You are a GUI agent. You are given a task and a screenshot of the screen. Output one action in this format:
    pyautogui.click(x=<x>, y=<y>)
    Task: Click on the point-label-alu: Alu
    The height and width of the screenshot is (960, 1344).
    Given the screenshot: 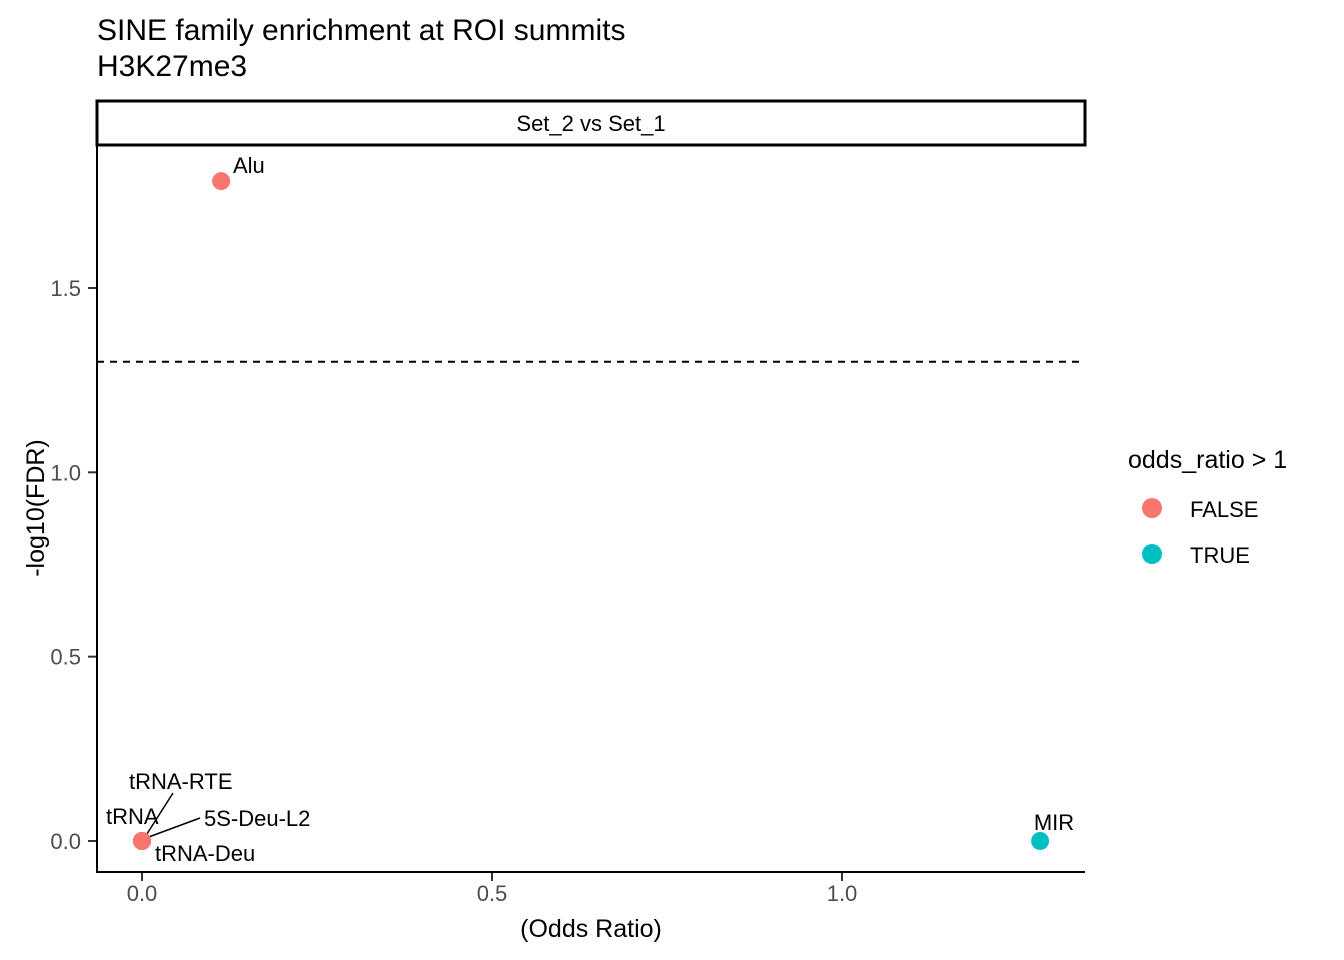 What is the action you would take?
    pyautogui.click(x=249, y=165)
    